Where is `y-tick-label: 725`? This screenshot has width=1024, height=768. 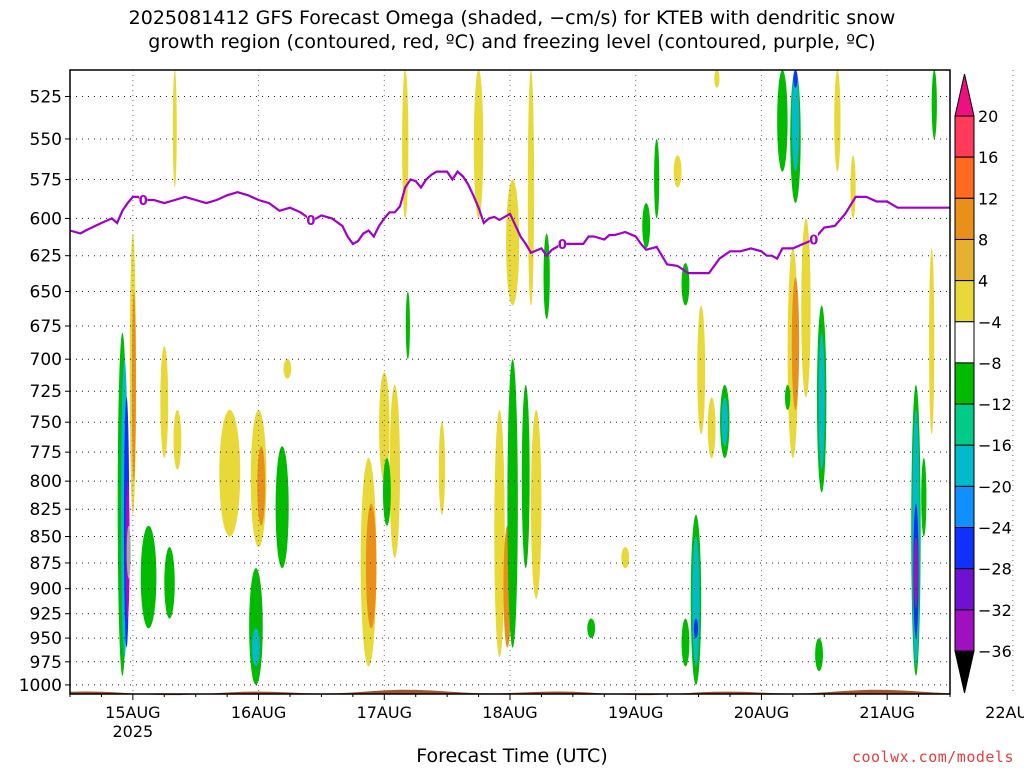 y-tick-label: 725 is located at coordinates (46, 392).